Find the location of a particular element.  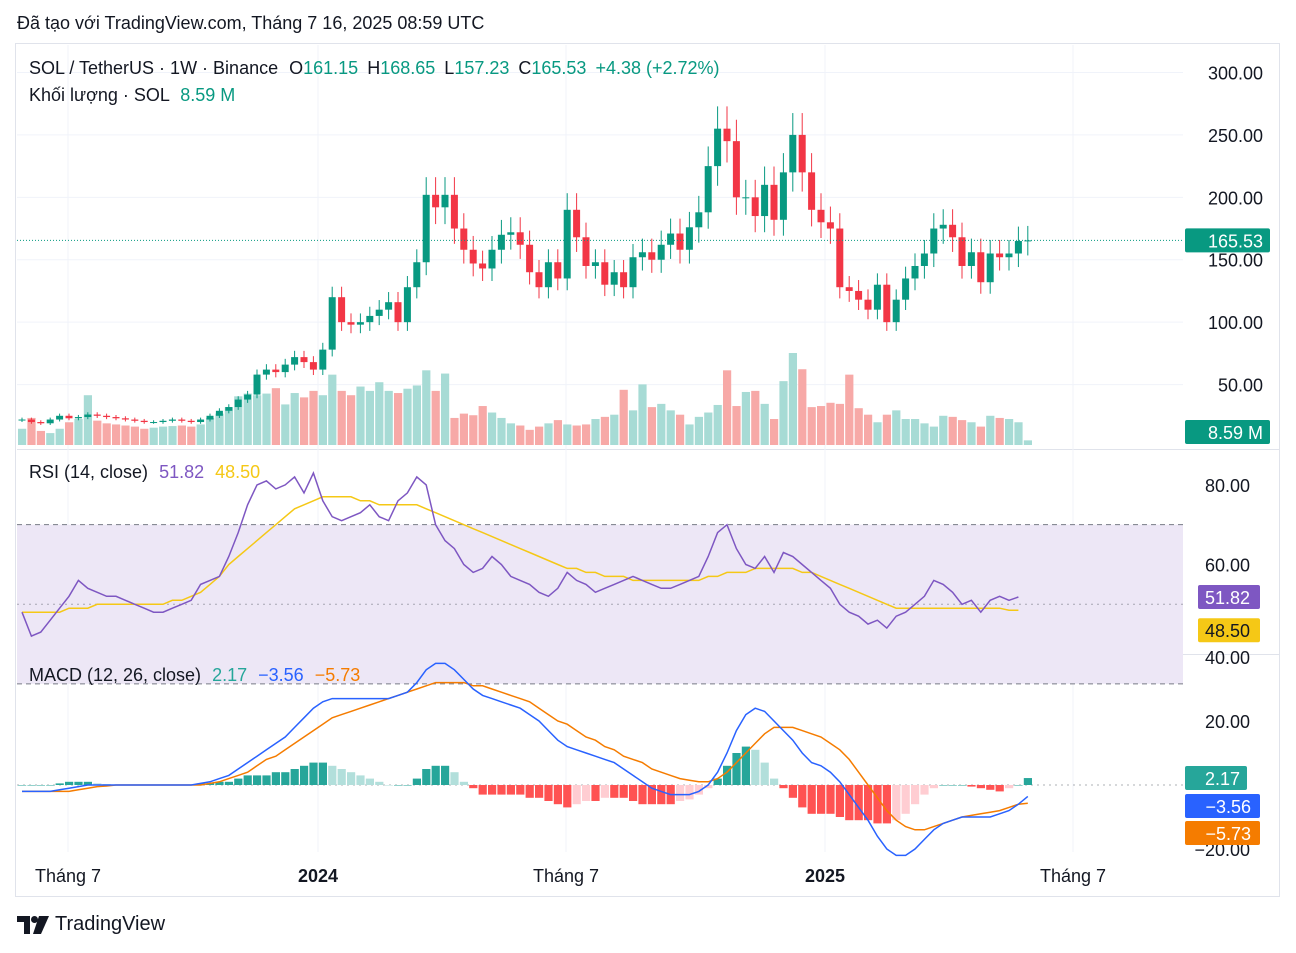

volume-label: Khối lượng · SOL is located at coordinates (99, 95).